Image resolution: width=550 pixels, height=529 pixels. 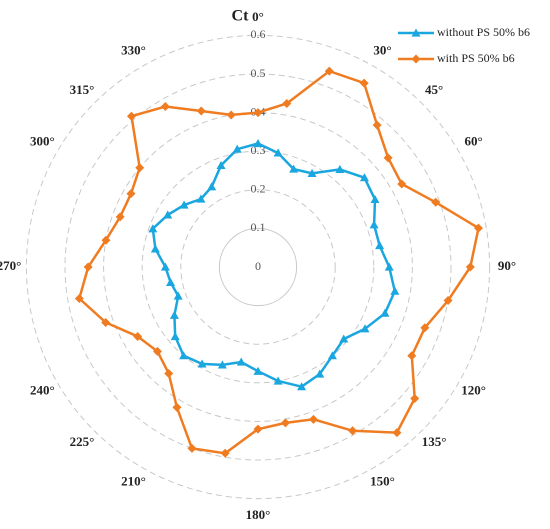 What do you see at coordinates (382, 481) in the screenshot?
I see `theta-tick-label: 150°` at bounding box center [382, 481].